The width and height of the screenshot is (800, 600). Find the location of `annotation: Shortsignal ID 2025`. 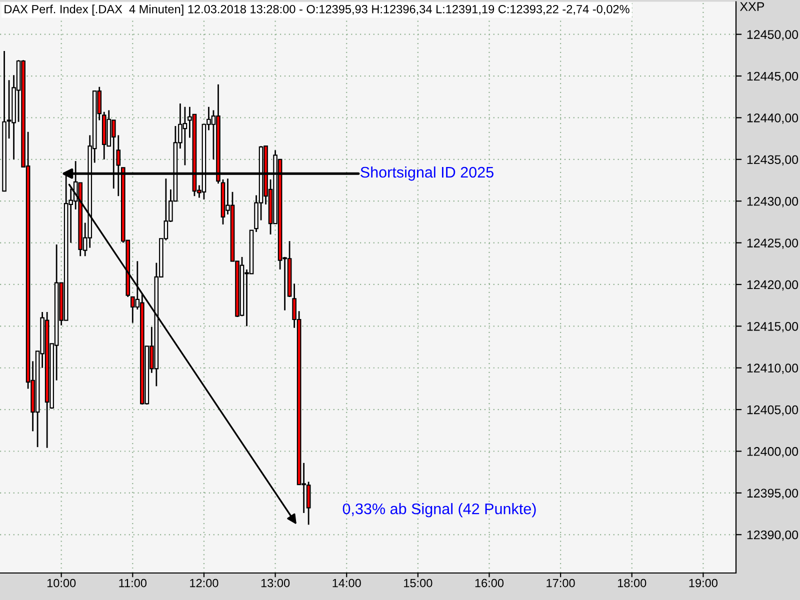

annotation: Shortsignal ID 2025 is located at coordinates (427, 173).